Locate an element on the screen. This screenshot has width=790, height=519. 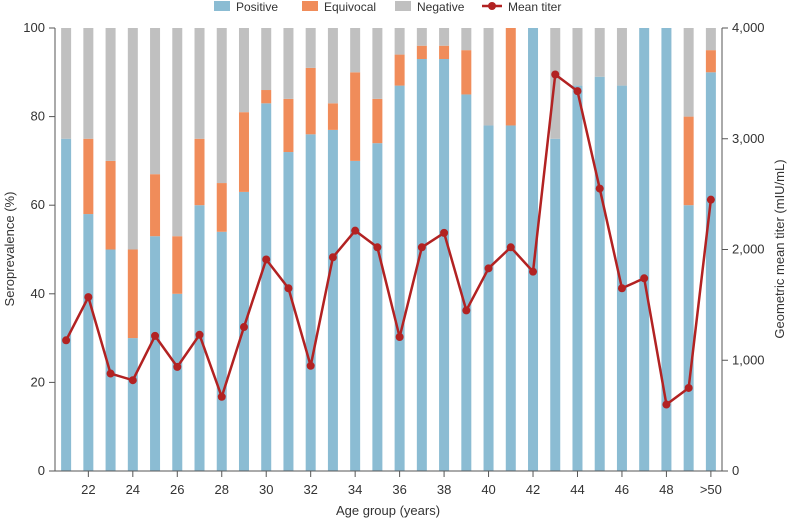
legend-label-positive: Positive is located at coordinates (257, 7).